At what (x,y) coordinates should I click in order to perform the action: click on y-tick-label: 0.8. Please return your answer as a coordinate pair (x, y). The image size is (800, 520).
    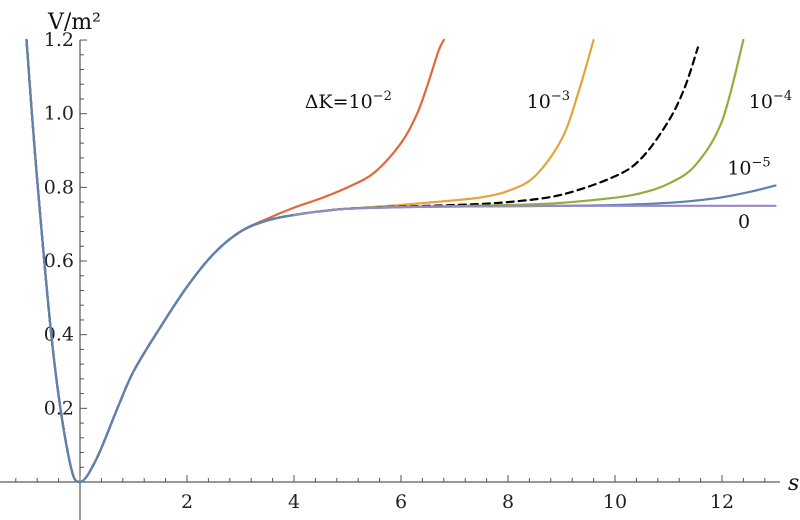
    Looking at the image, I should click on (59, 187).